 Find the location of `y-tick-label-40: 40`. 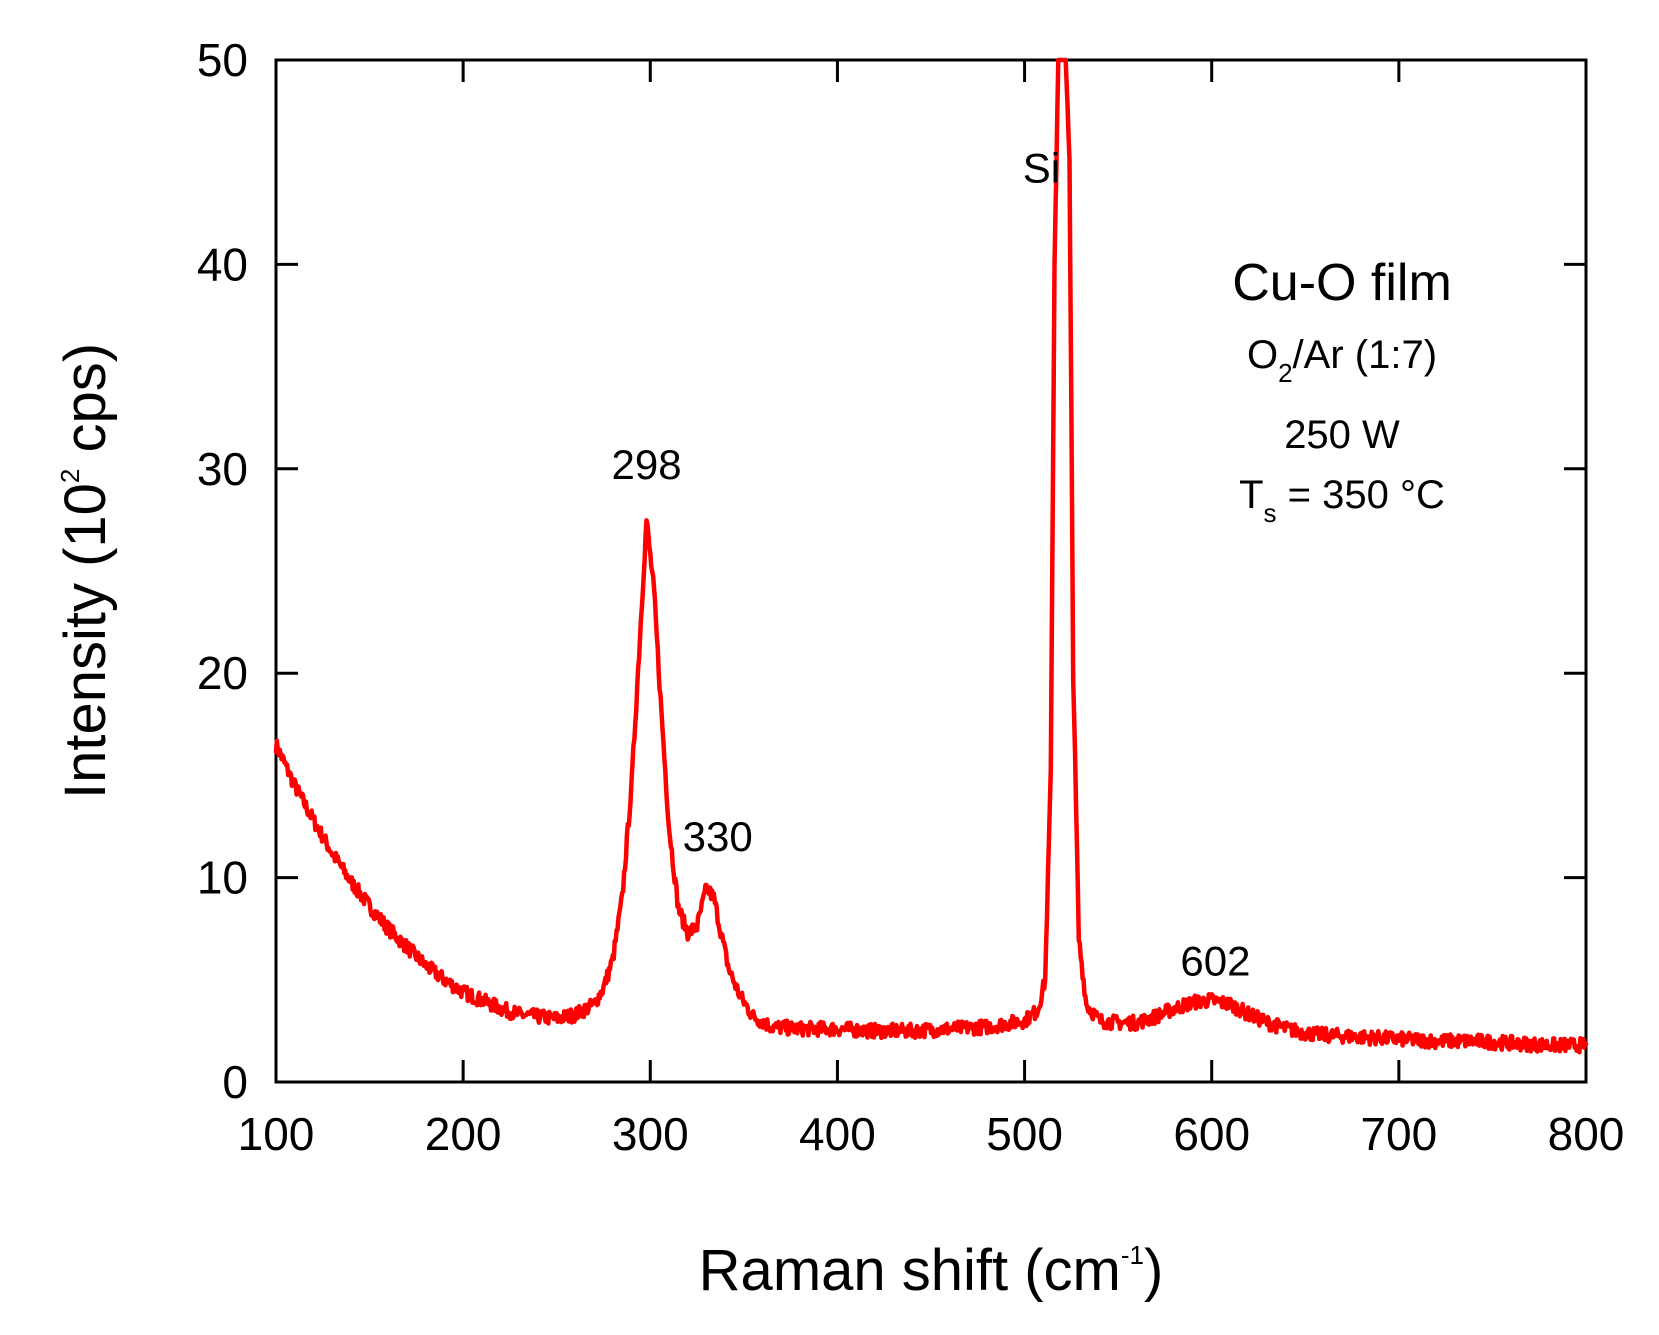

y-tick-label-40: 40 is located at coordinates (222, 264).